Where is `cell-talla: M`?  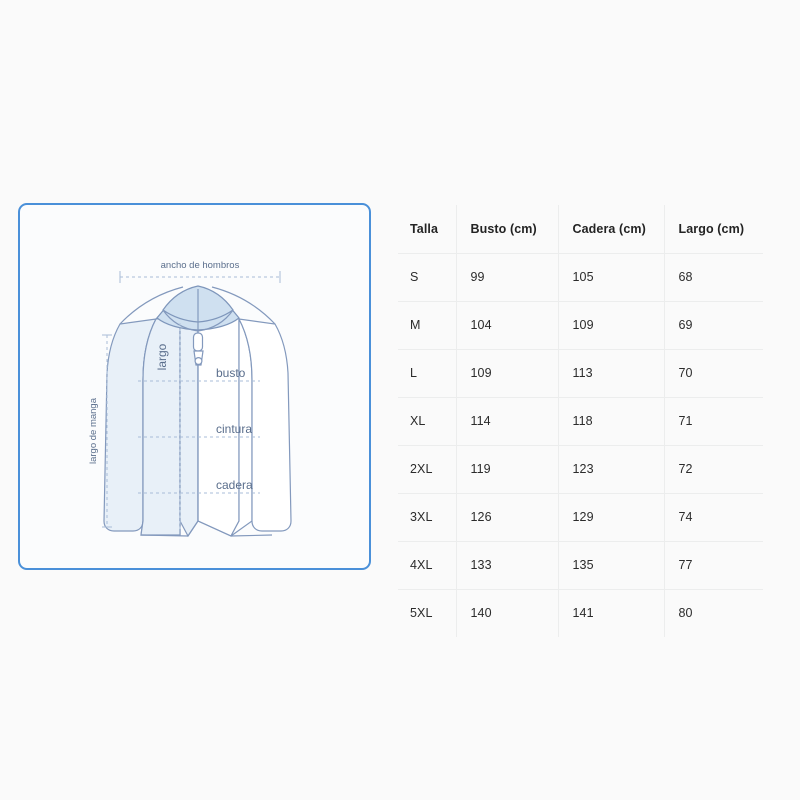 cell-talla: M is located at coordinates (427, 325).